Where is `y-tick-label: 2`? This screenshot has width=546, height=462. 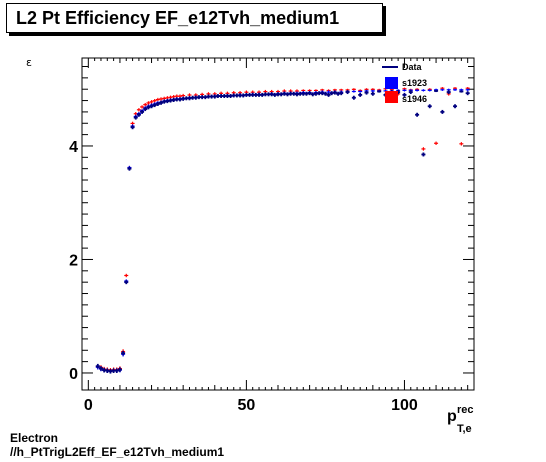 y-tick-label: 2 is located at coordinates (73, 260).